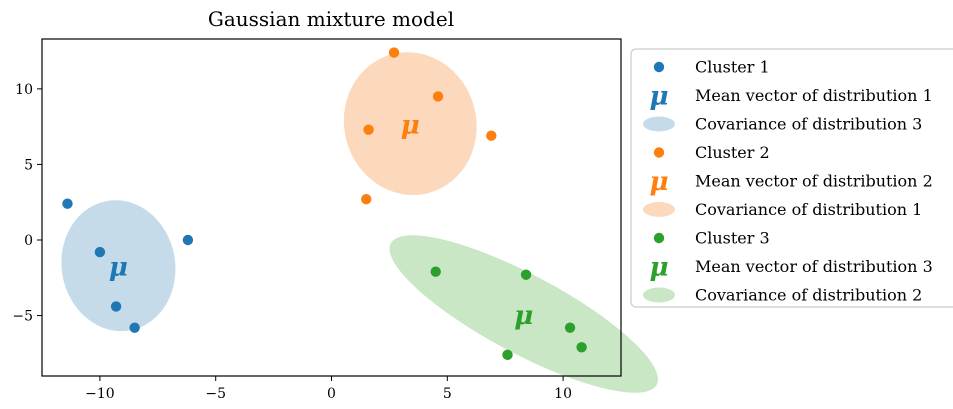 Image resolution: width=953 pixels, height=409 pixels. Describe the element at coordinates (563, 394) in the screenshot. I see `x-tick-label: 10` at that location.